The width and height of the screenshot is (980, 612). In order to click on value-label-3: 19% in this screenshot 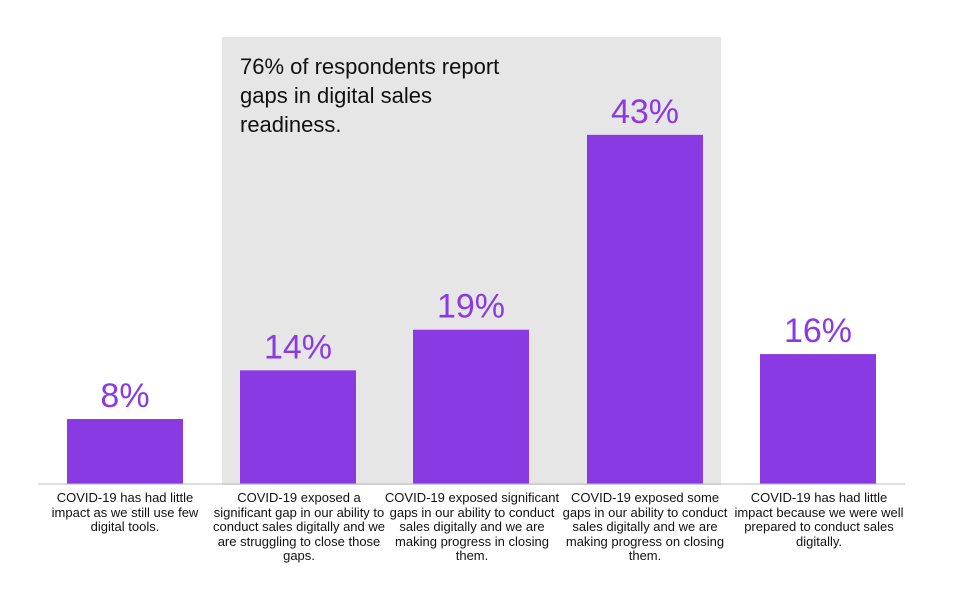, I will do `click(471, 307)`.